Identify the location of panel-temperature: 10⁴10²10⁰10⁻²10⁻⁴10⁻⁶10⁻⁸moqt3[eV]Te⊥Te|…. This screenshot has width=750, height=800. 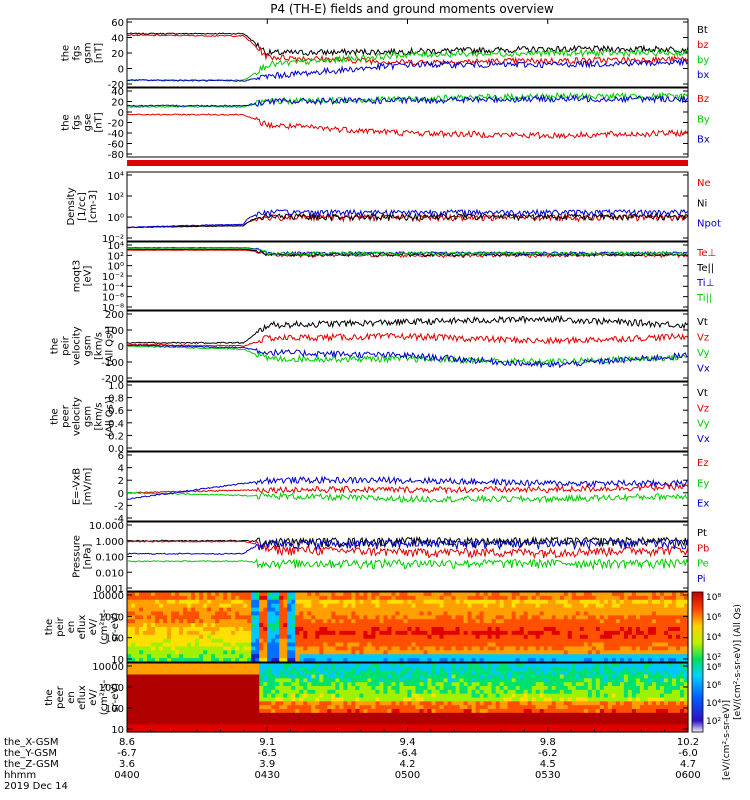
(394, 277).